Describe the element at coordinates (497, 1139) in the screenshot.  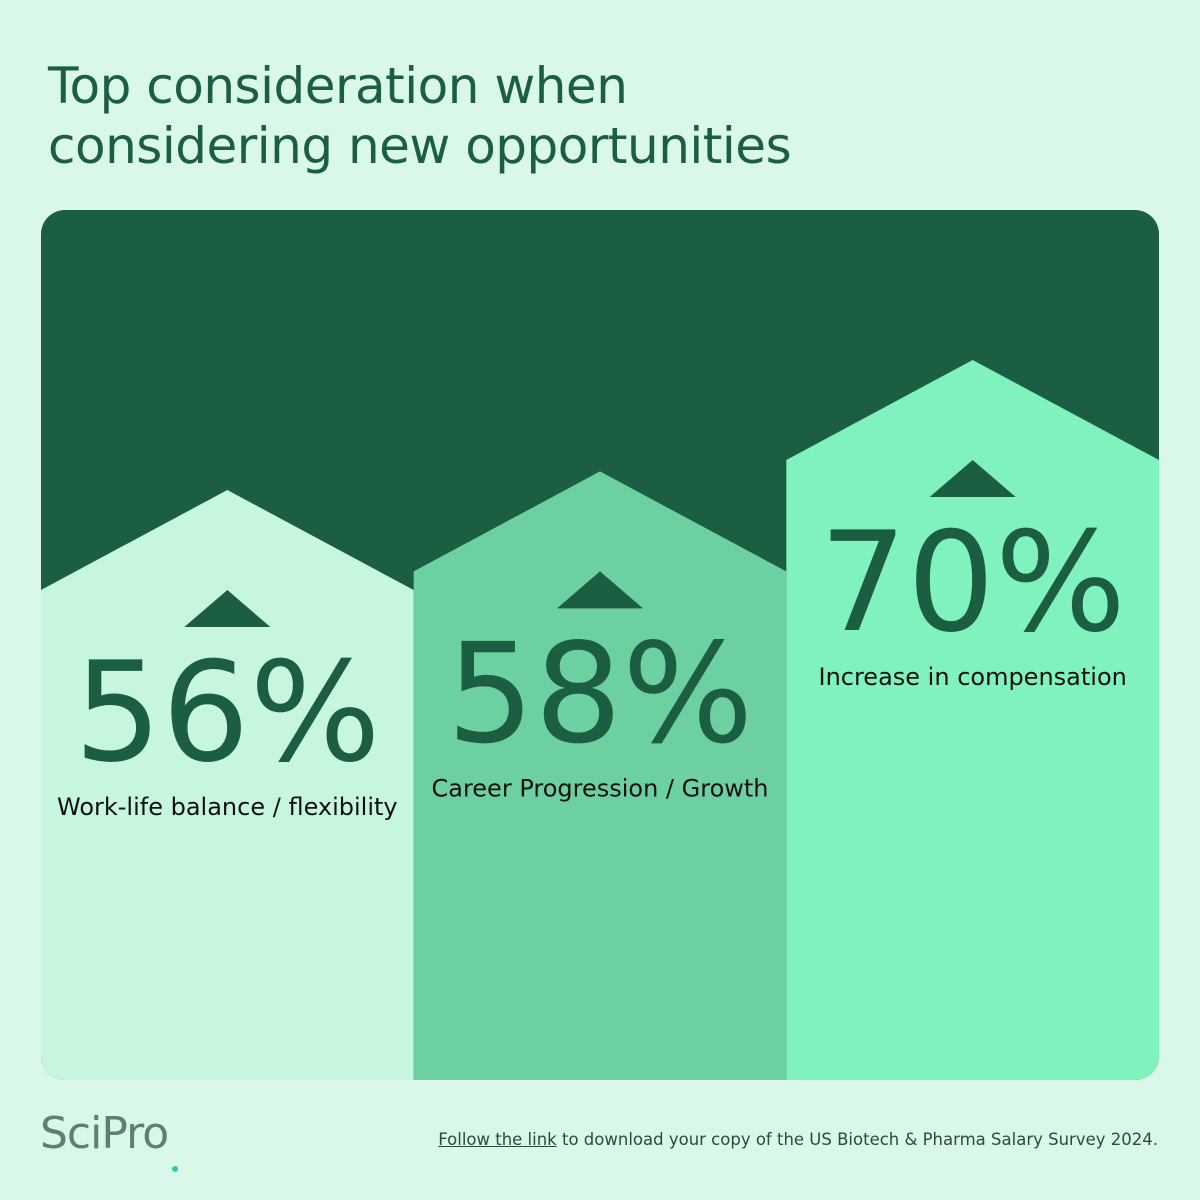
I see `download-link: Follow the link` at that location.